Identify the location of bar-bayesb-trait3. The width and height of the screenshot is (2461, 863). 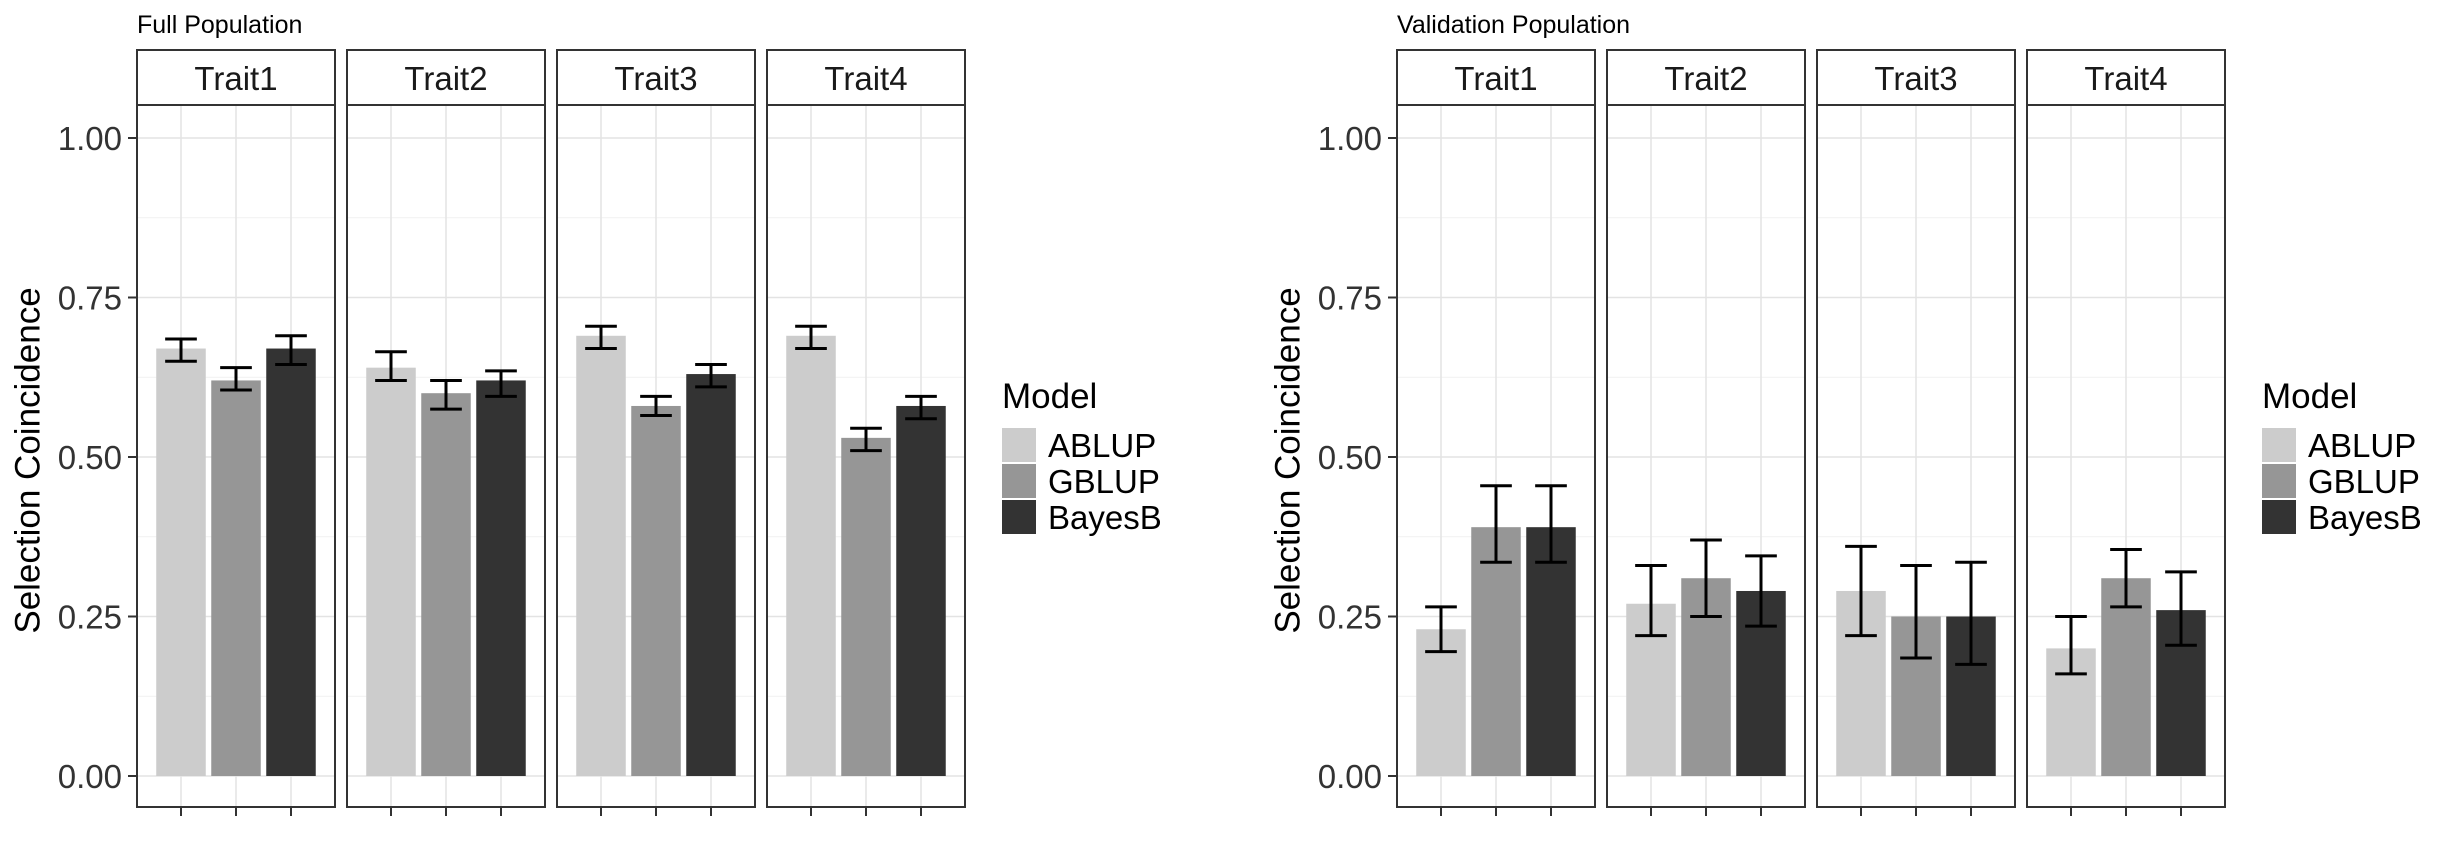
(711, 575).